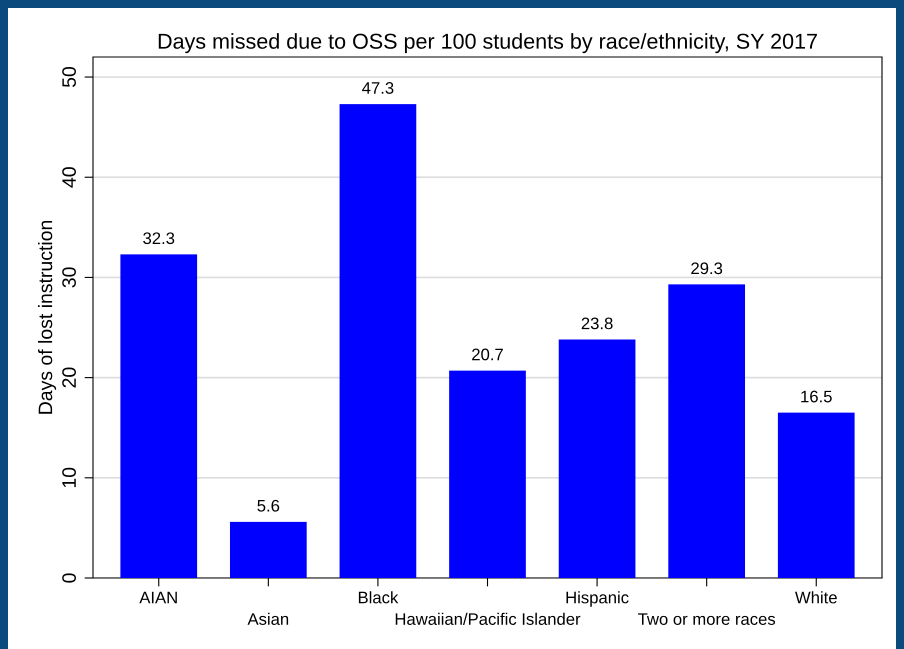 The image size is (904, 649). Describe the element at coordinates (707, 619) in the screenshot. I see `x-tick-label: Two or more races` at that location.